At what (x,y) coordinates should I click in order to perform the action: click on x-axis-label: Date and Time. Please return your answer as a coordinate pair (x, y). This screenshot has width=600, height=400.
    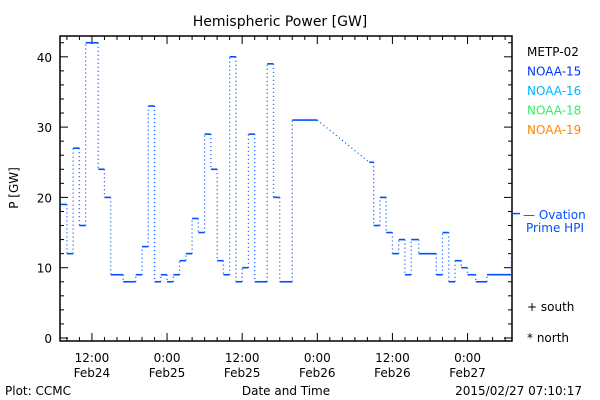
    Looking at the image, I should click on (286, 391).